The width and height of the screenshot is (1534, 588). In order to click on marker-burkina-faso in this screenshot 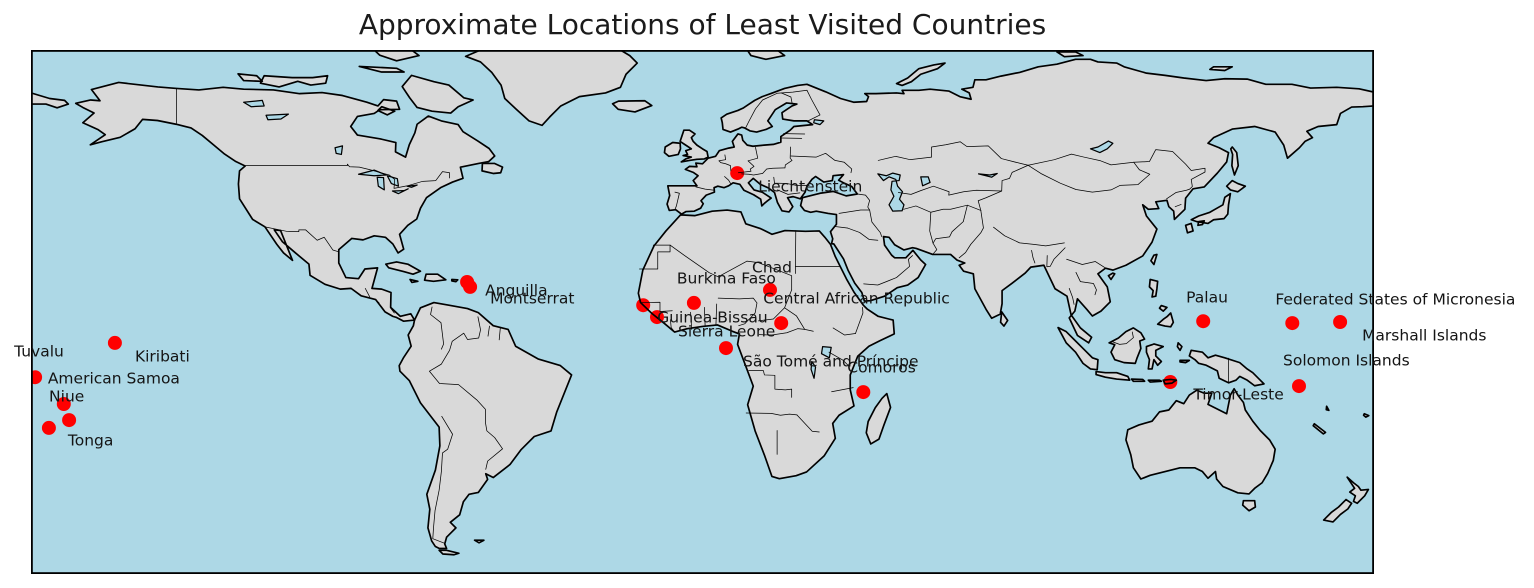, I will do `click(693, 302)`.